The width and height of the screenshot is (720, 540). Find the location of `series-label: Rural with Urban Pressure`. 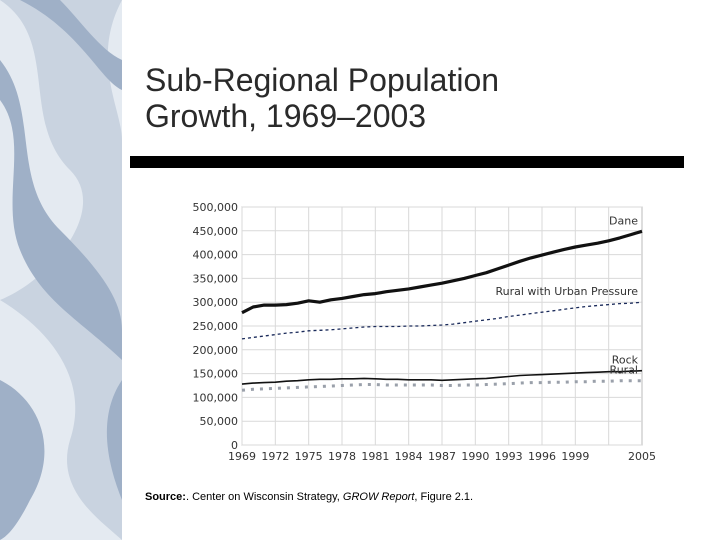

series-label: Rural with Urban Pressure is located at coordinates (566, 291).